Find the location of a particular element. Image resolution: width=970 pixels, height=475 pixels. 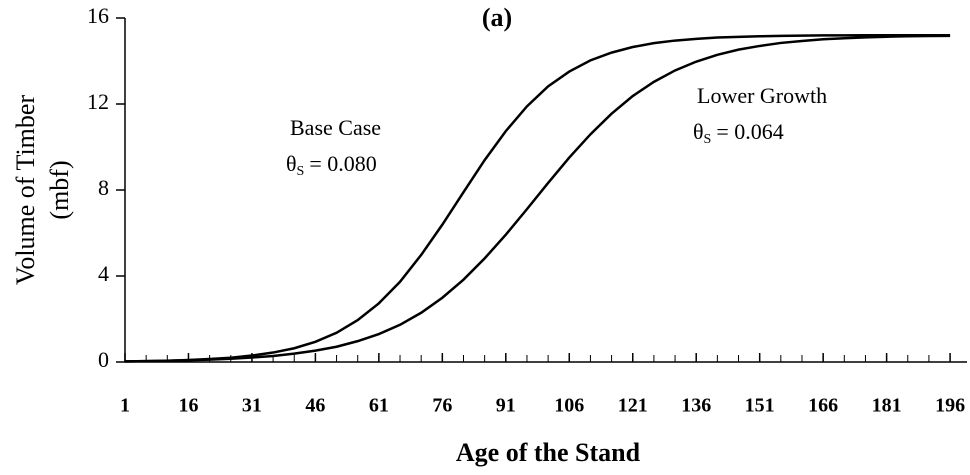

x-tick-label: 151 is located at coordinates (760, 406).